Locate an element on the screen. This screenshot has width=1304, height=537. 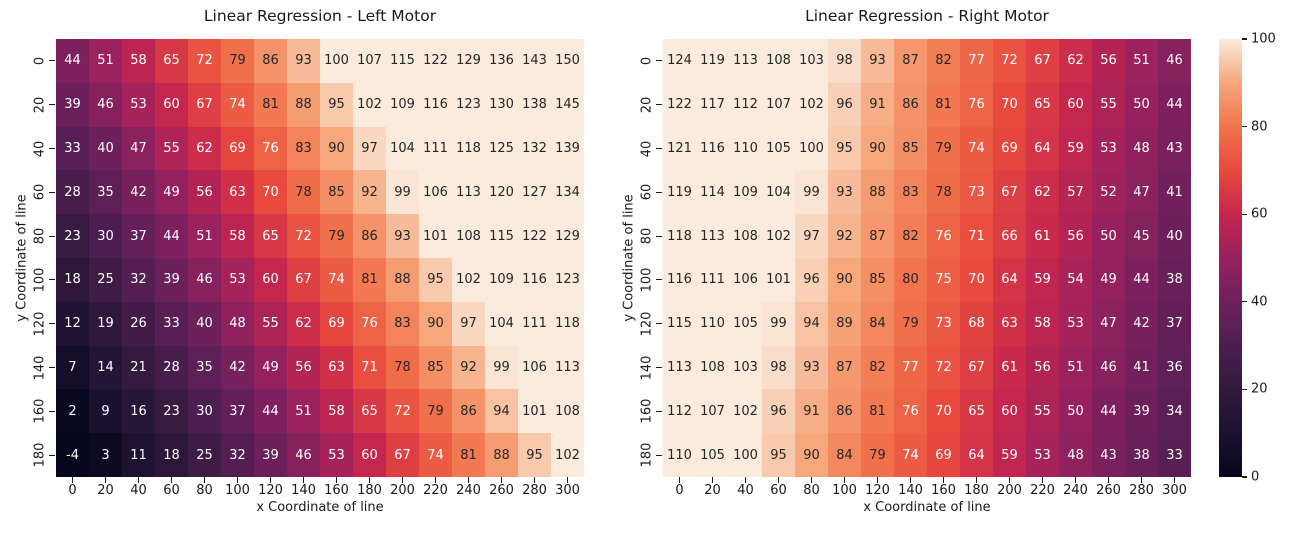
heatmap-cell: 54 is located at coordinates (1075, 279).